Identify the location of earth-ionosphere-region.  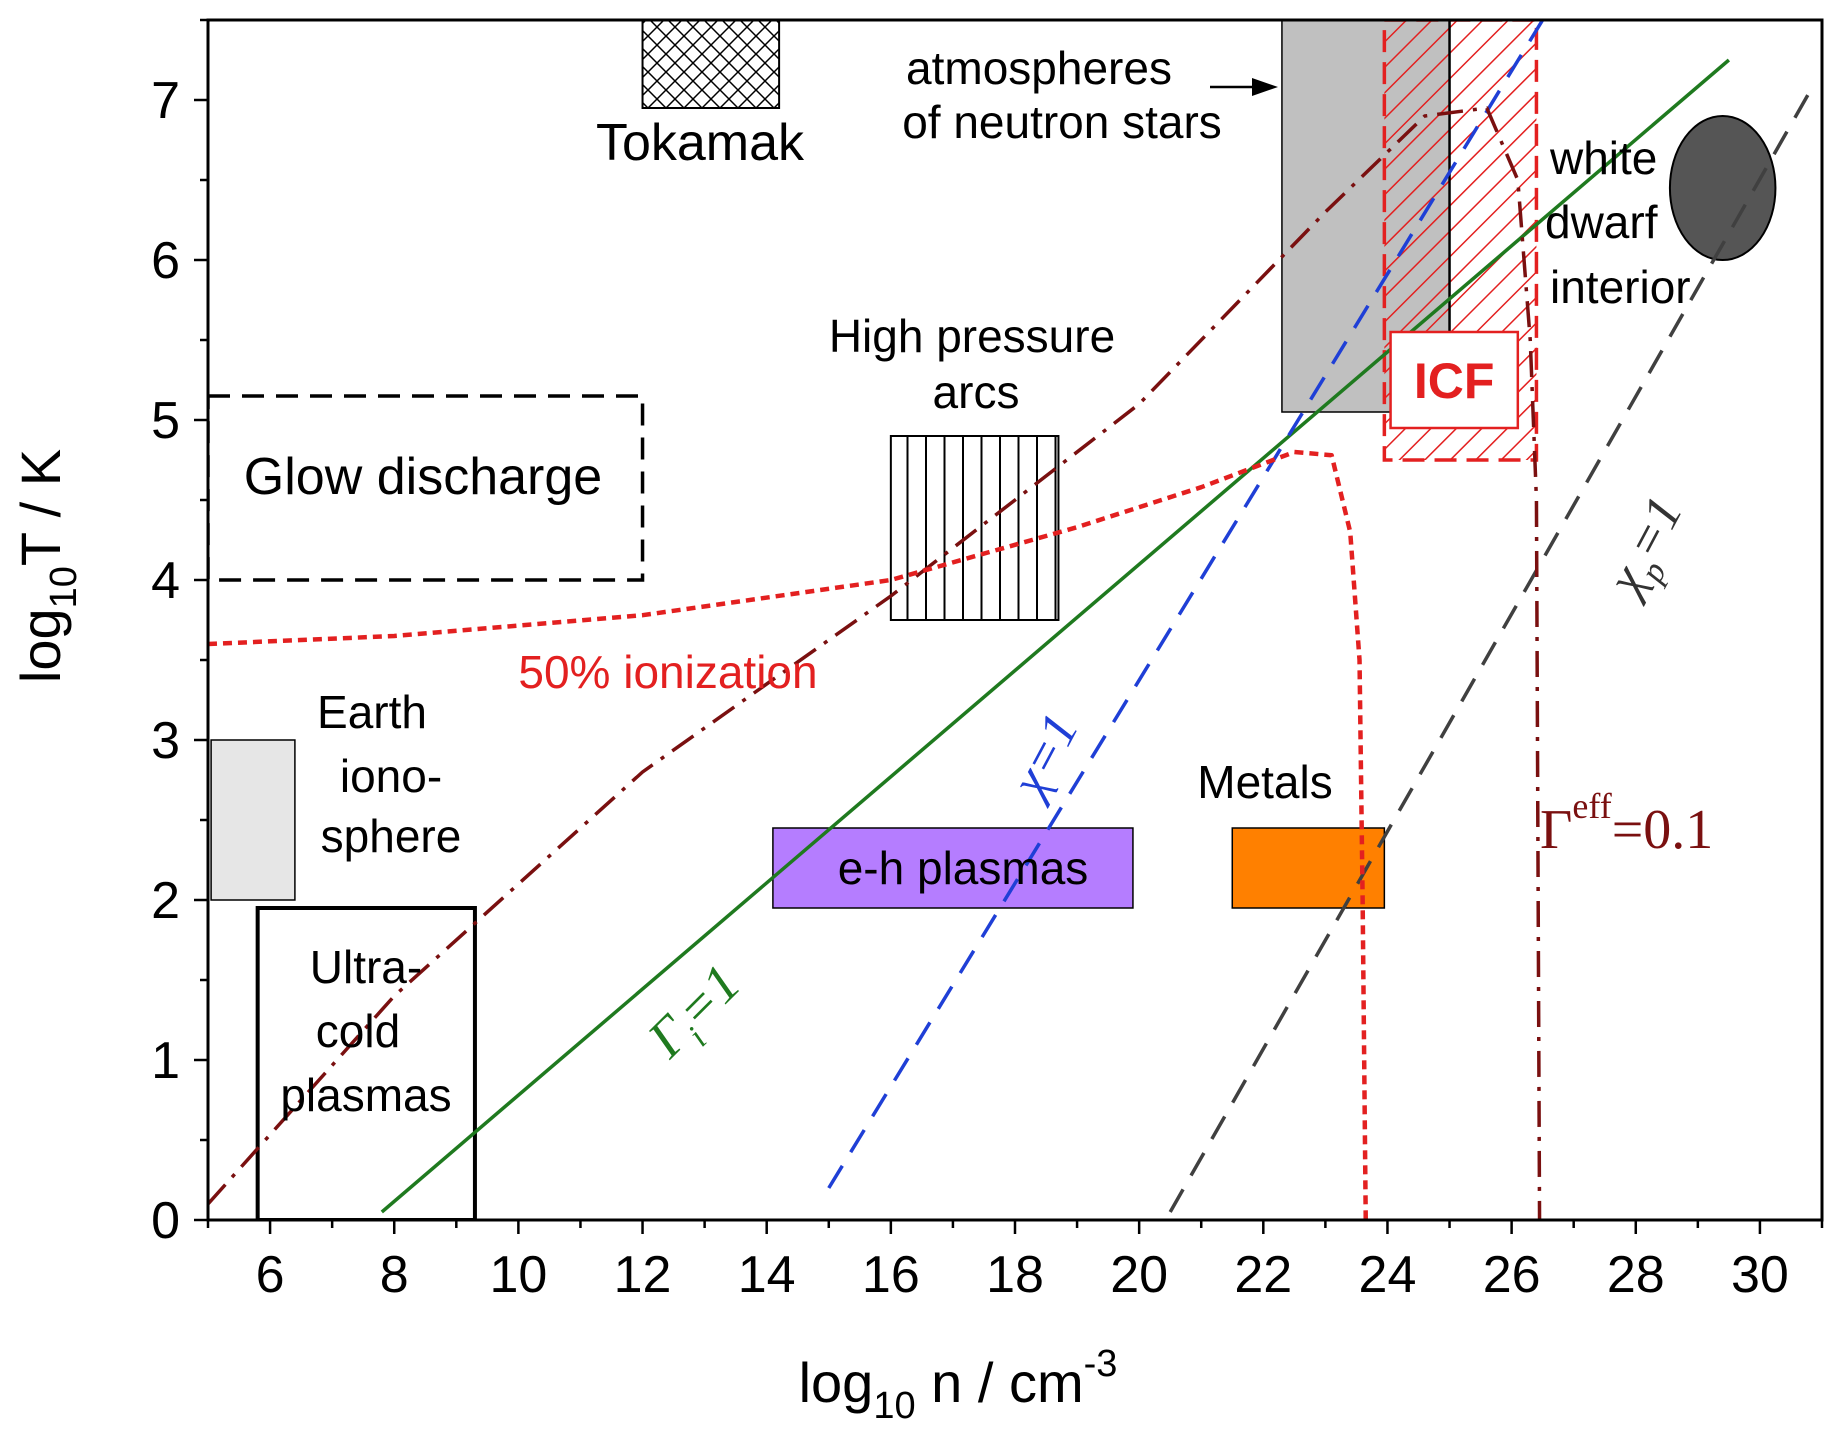
(253, 820).